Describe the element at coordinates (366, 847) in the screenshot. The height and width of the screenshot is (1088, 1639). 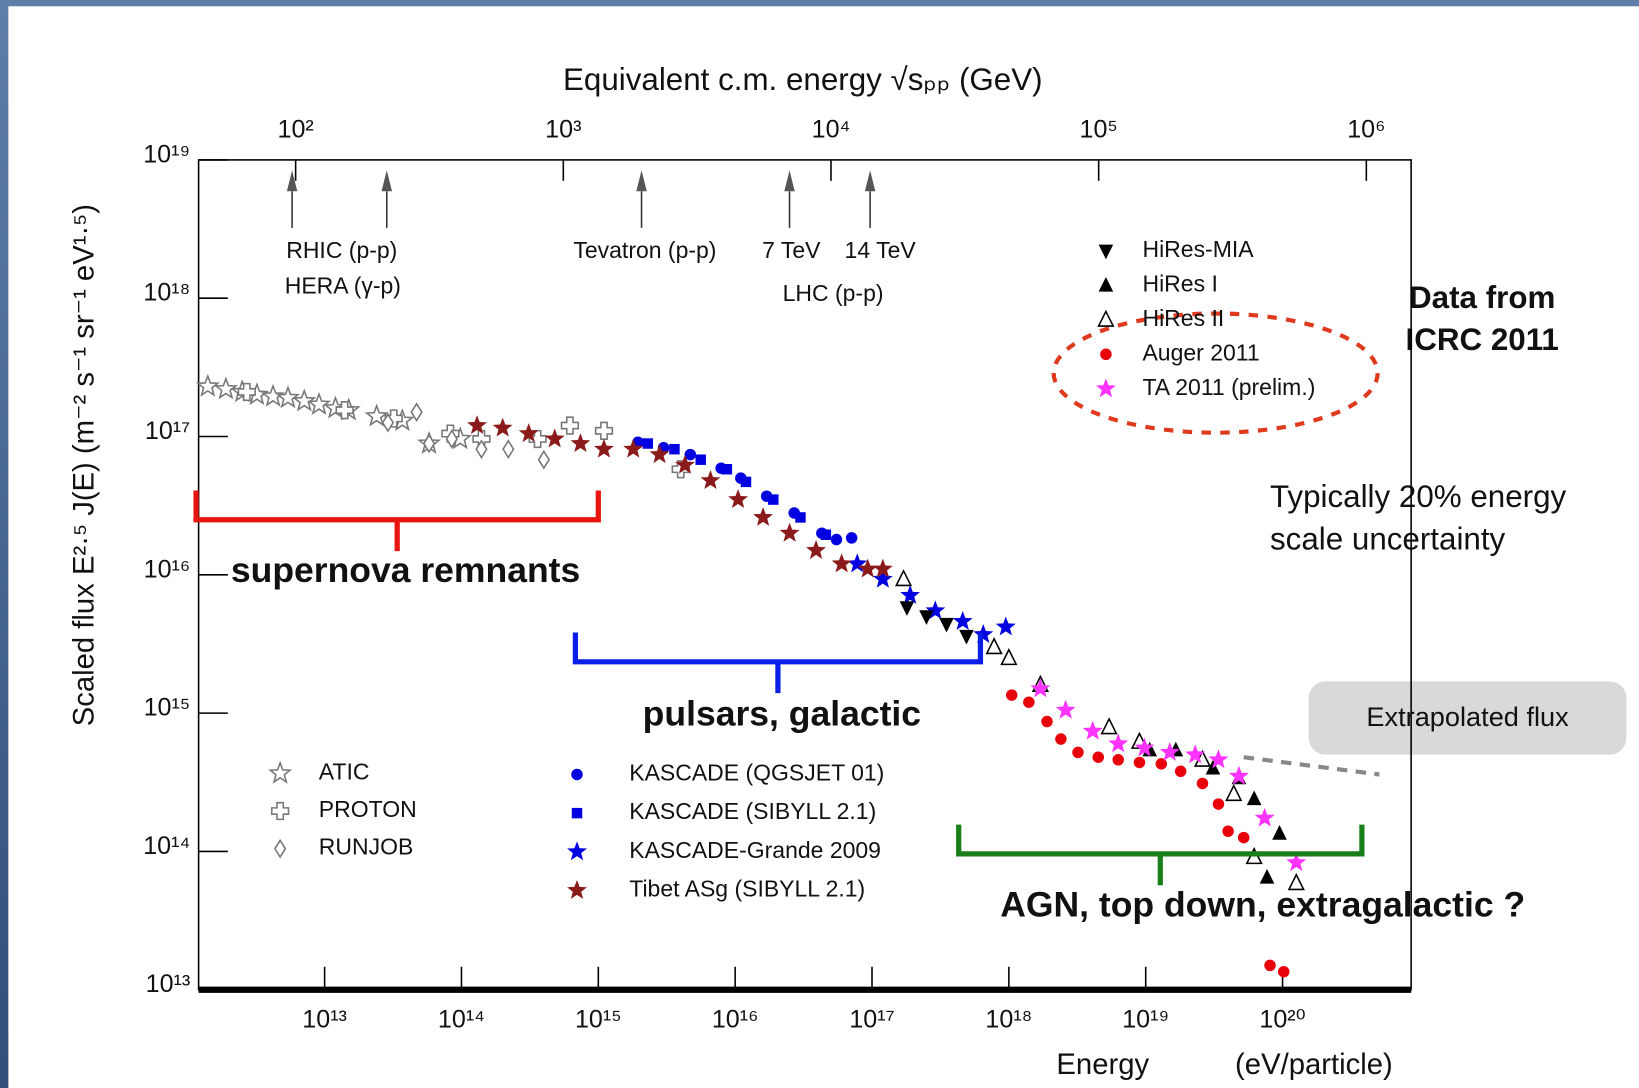
I see `legend-label: RUNJOB` at that location.